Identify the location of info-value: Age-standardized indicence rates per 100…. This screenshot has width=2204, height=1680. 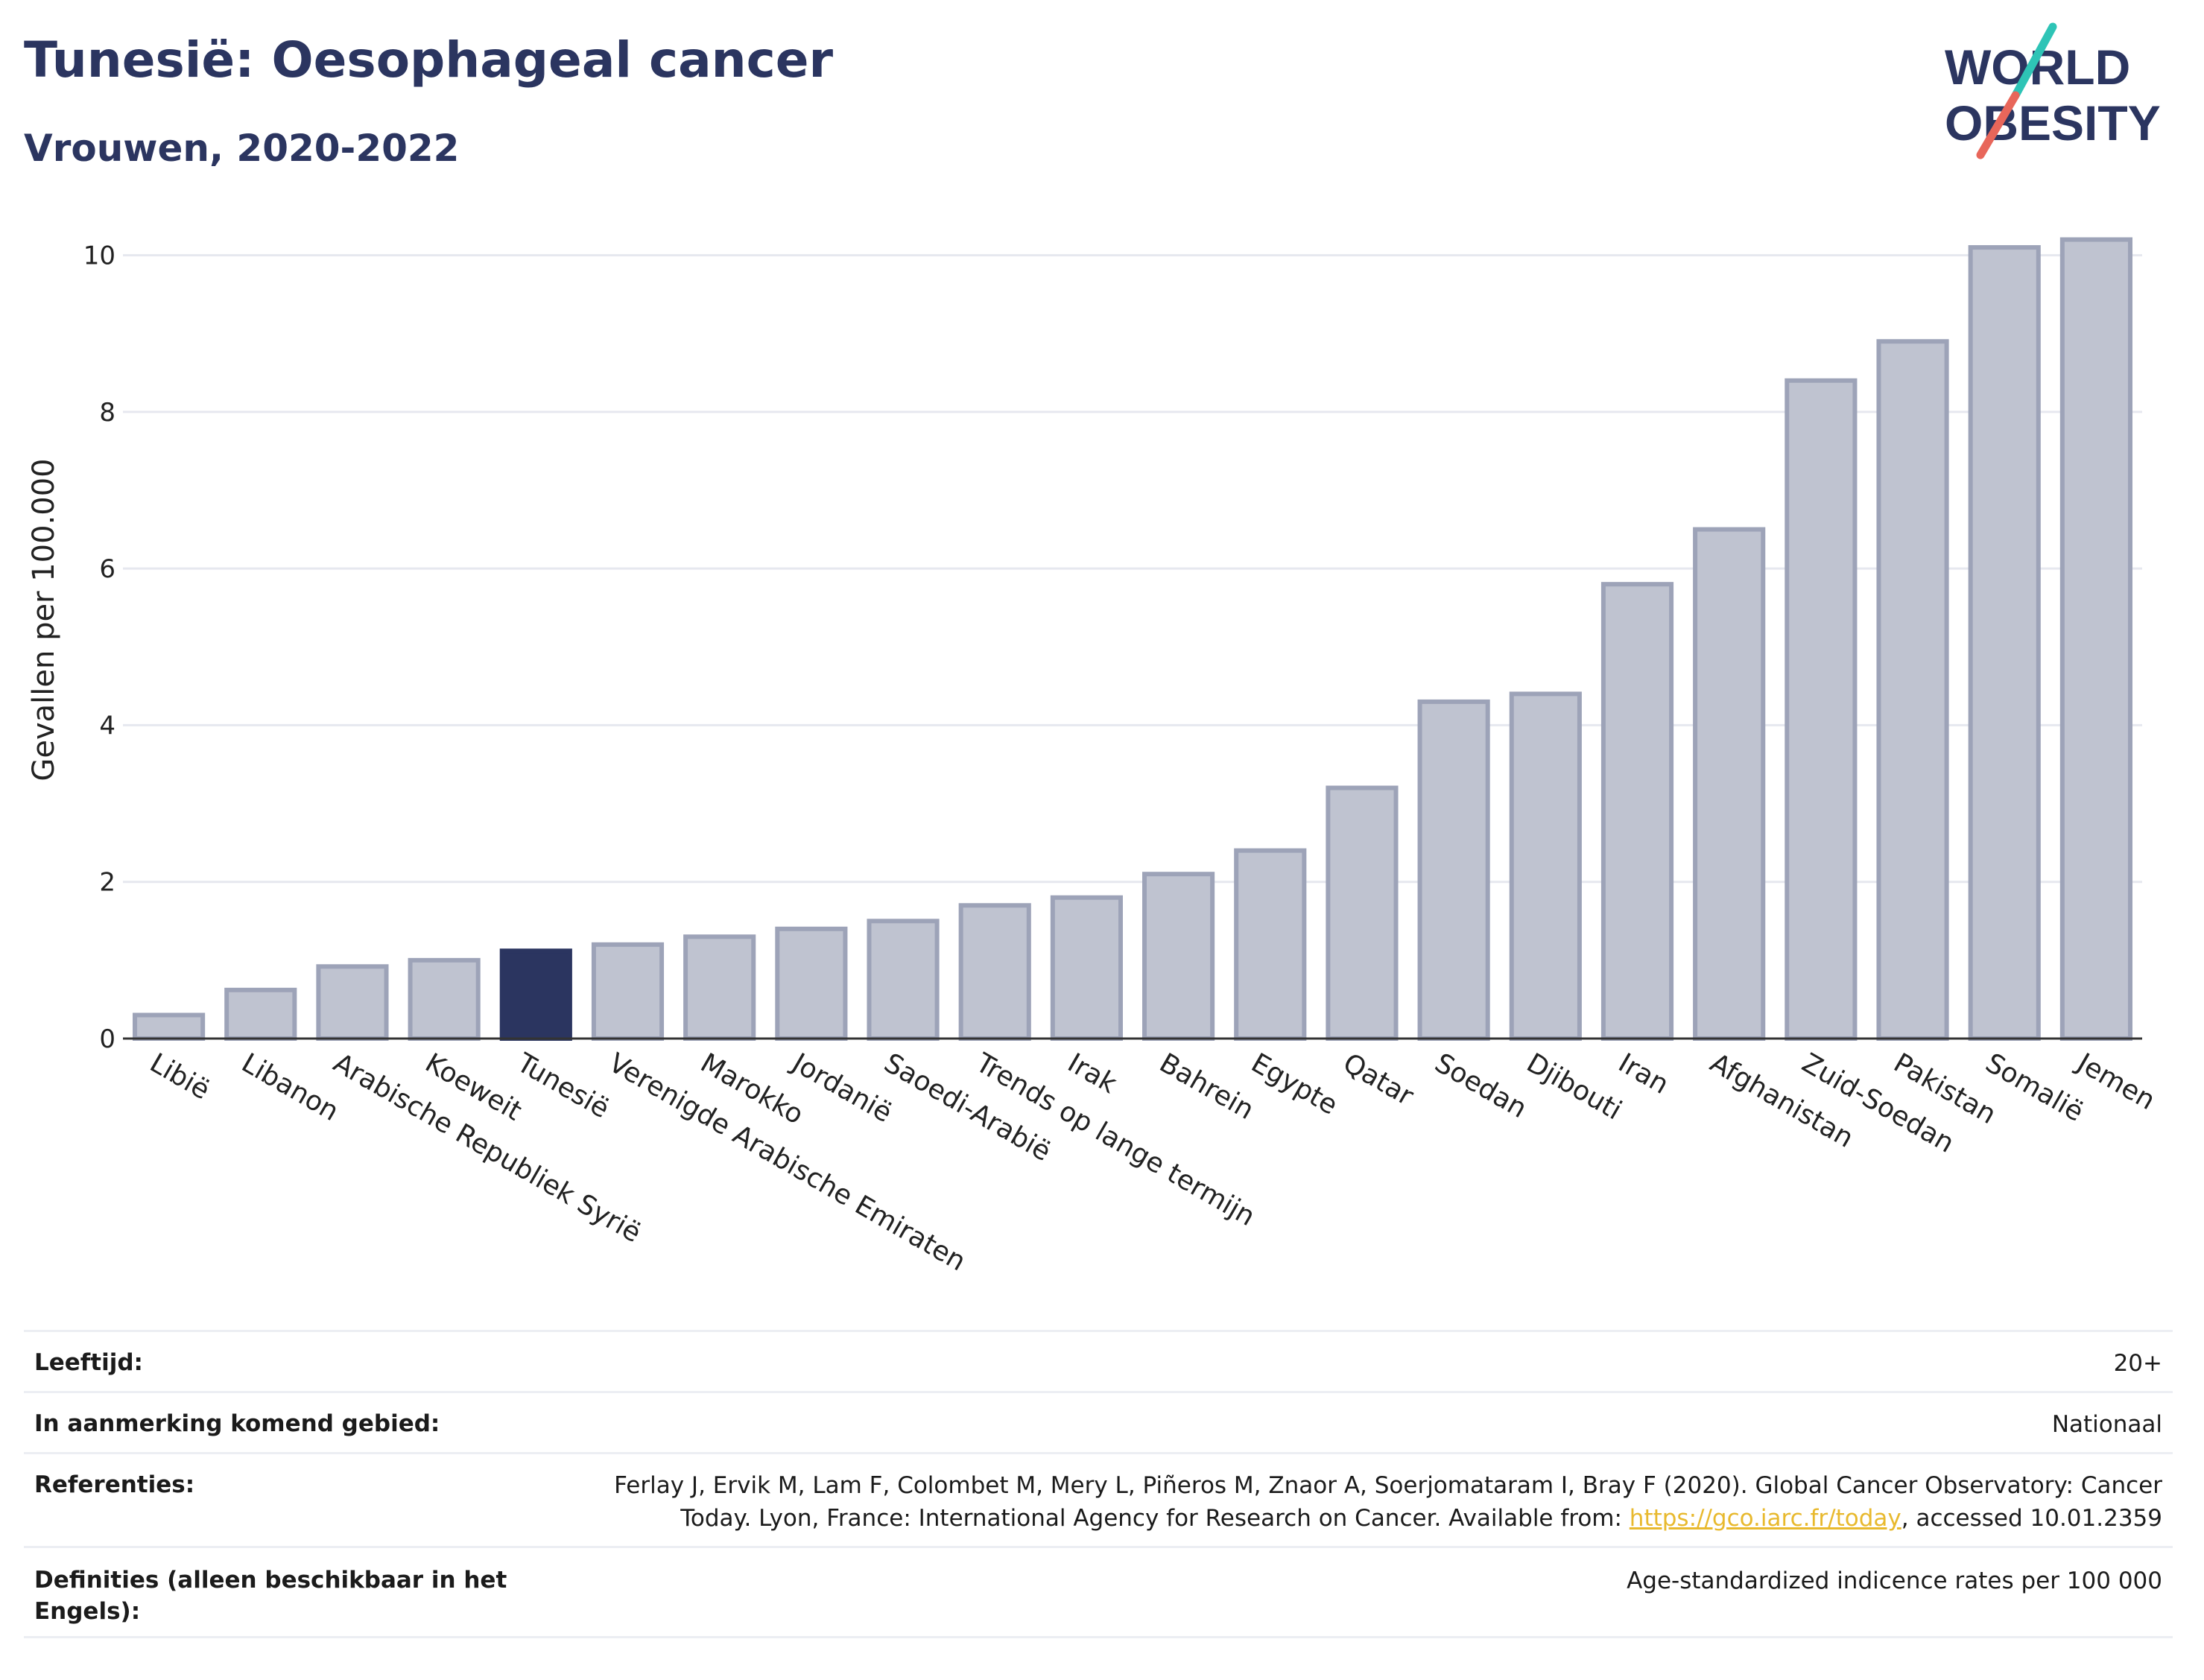
(1895, 1581).